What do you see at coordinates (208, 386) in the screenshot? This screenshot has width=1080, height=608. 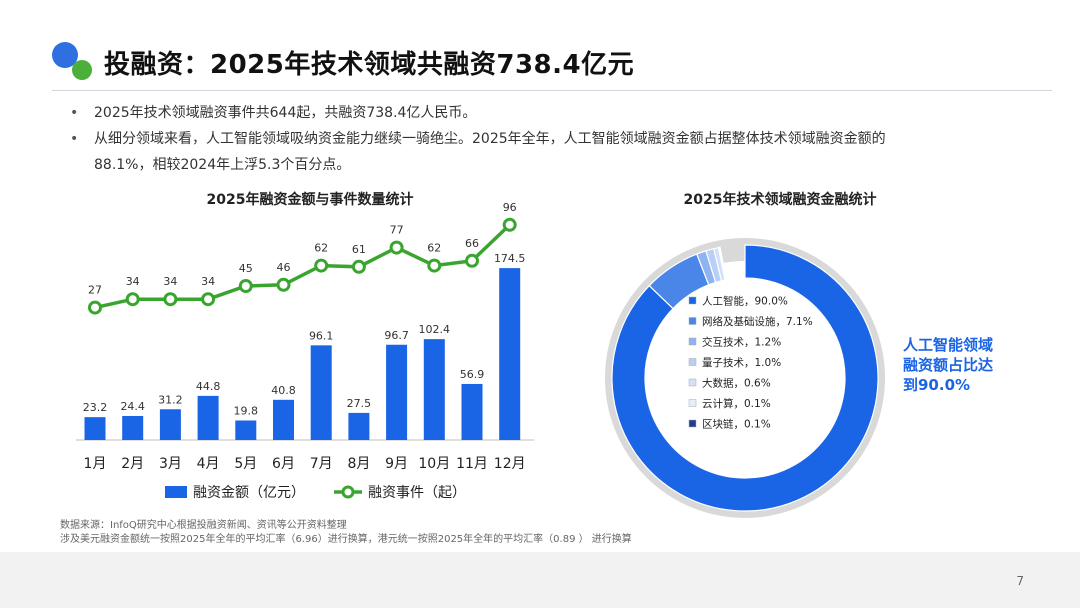 I see `bar-value-label: 44.8` at bounding box center [208, 386].